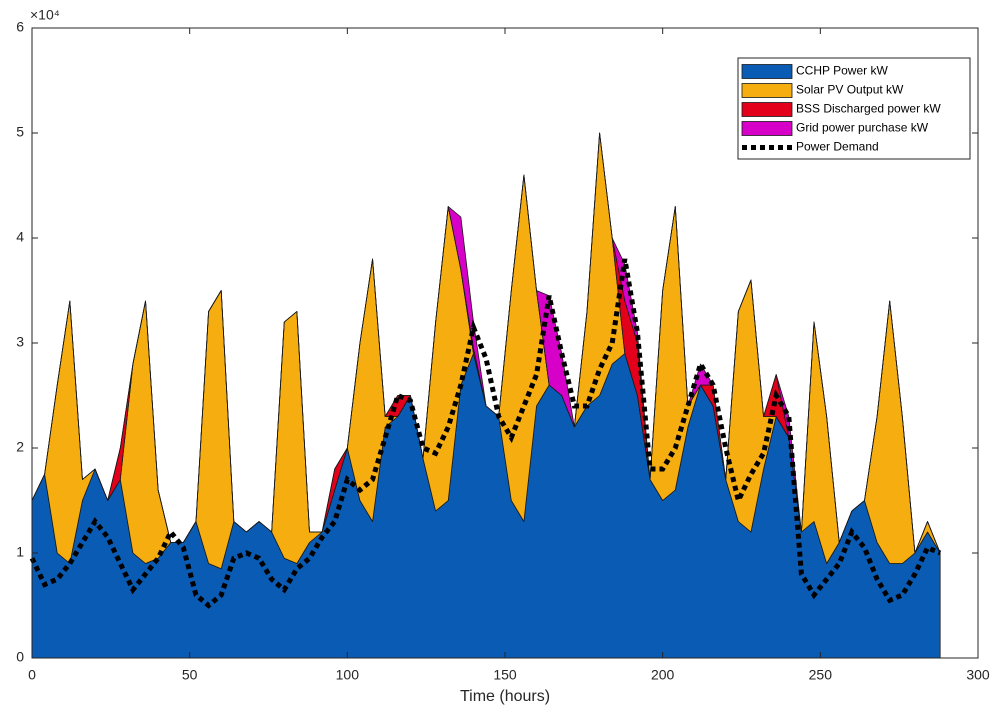 This screenshot has height=709, width=998. What do you see at coordinates (20, 552) in the screenshot?
I see `y-tick-label: 1` at bounding box center [20, 552].